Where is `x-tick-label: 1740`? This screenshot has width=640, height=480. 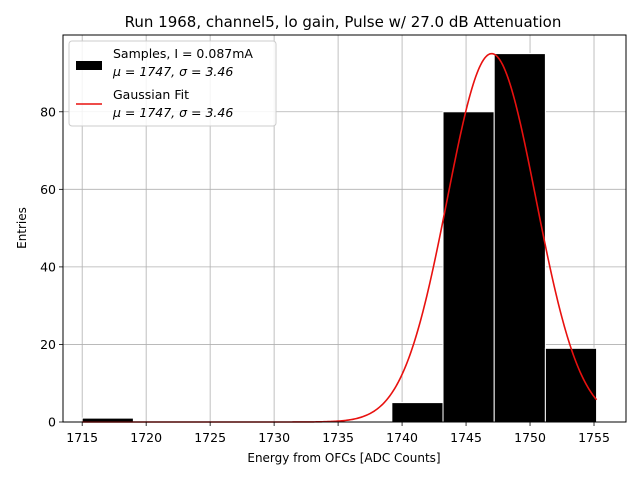
x-tick-label: 1740 is located at coordinates (402, 437).